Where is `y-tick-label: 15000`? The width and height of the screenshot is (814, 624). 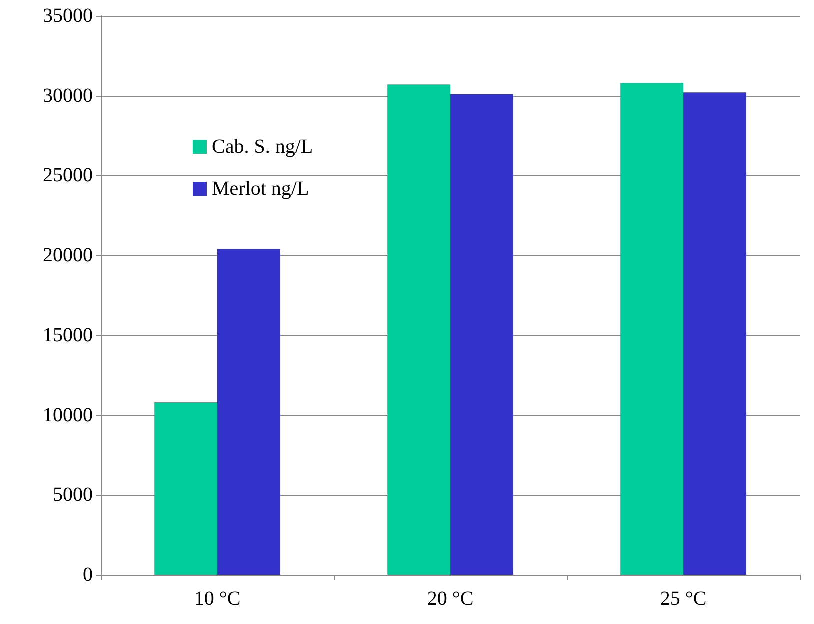 y-tick-label: 15000 is located at coordinates (68, 335).